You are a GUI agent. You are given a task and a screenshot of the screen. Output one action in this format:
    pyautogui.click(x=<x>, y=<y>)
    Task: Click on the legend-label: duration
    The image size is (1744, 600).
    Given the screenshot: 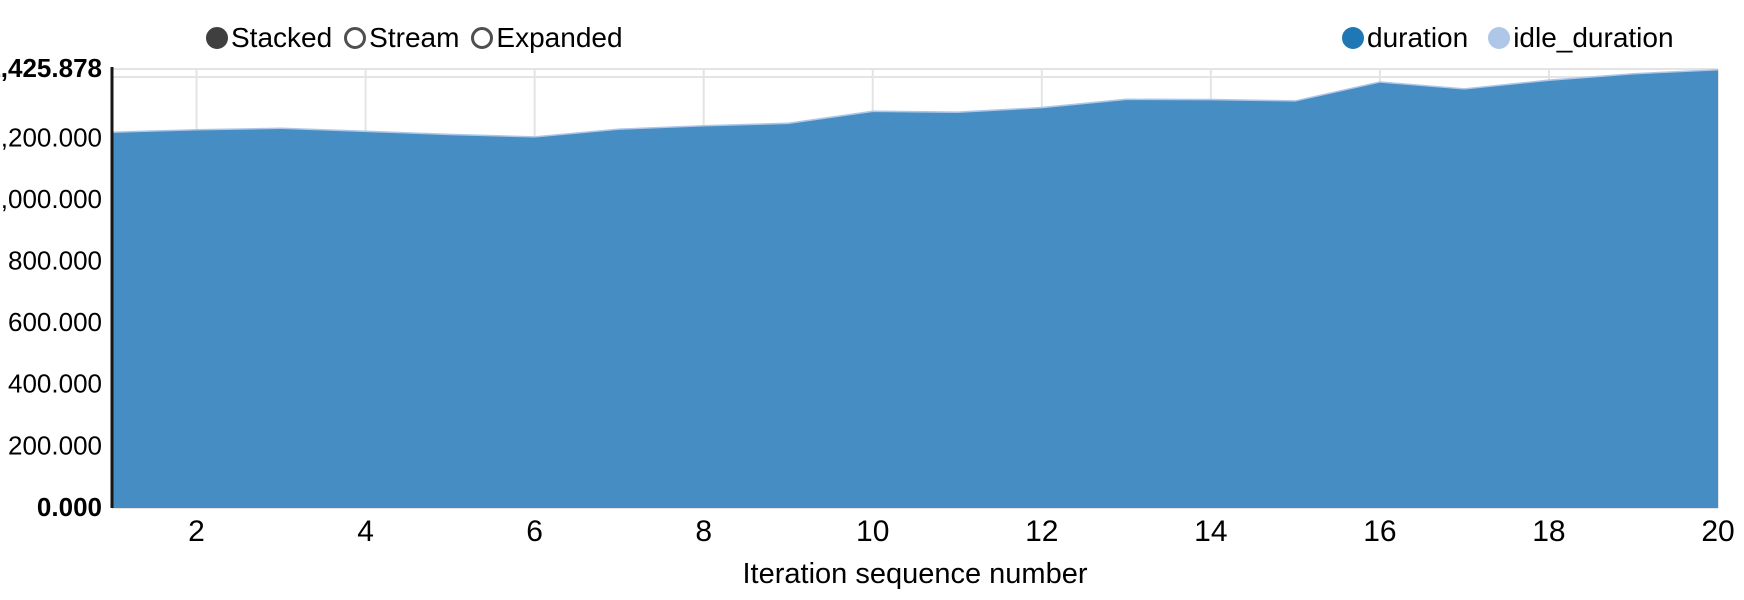 What is the action you would take?
    pyautogui.click(x=1418, y=37)
    